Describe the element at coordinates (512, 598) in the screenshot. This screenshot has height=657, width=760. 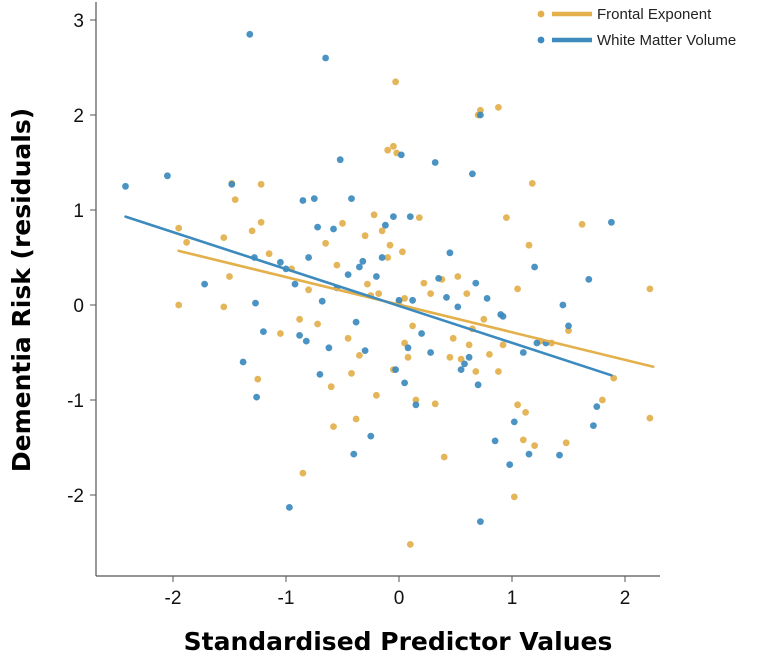
I see `x-tick-label: 1` at that location.